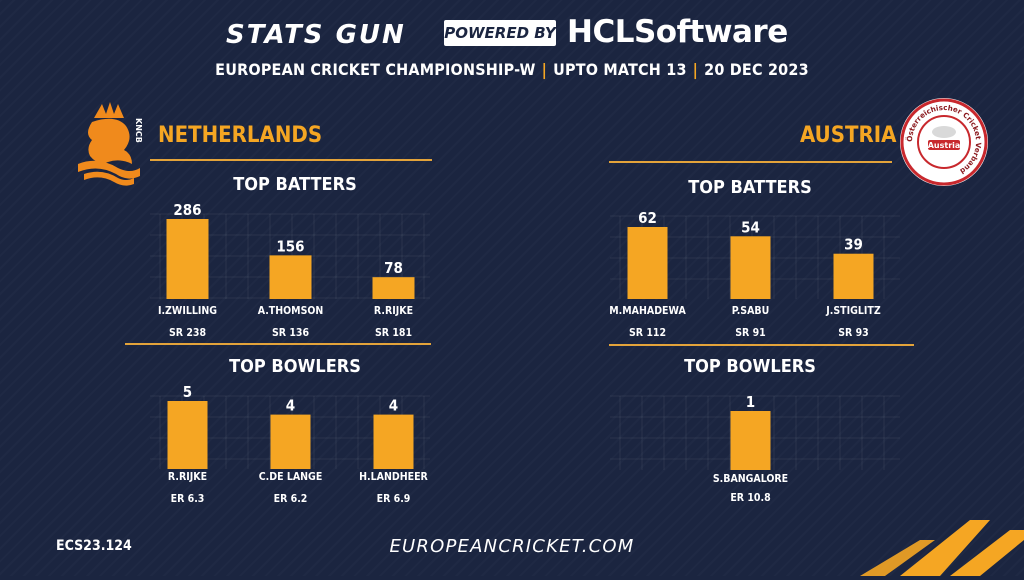 This screenshot has width=1024, height=580. What do you see at coordinates (751, 311) in the screenshot?
I see `player-name-label: P.SABU` at bounding box center [751, 311].